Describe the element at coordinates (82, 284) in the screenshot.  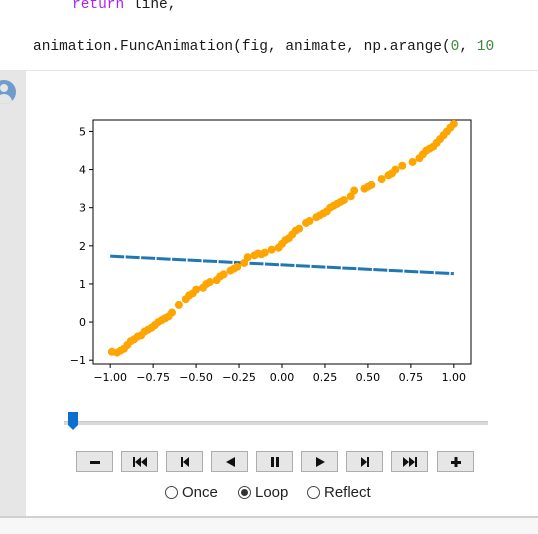
I see `y-tick-label: 1` at that location.